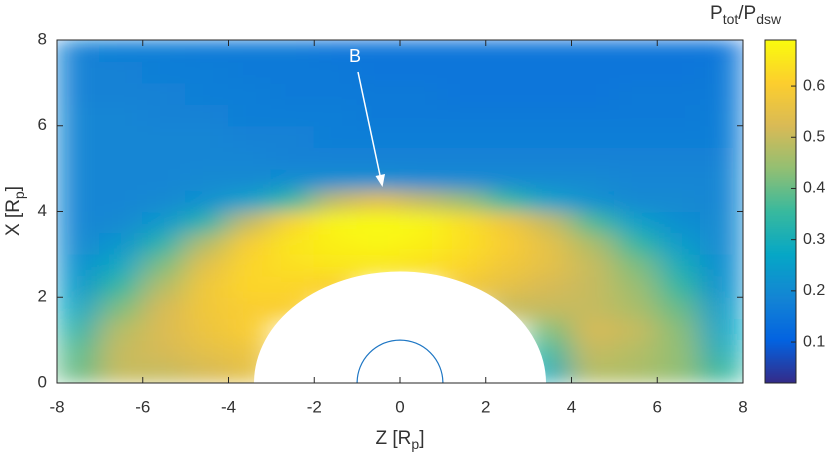 The image size is (830, 459). I want to click on obstacle-region, so click(400, 327).